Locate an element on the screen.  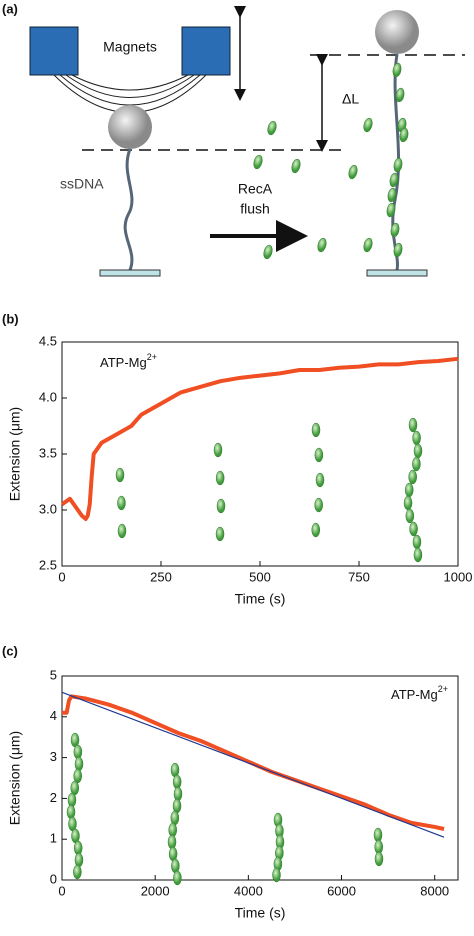
y-tick-label: 2 is located at coordinates (53, 797).